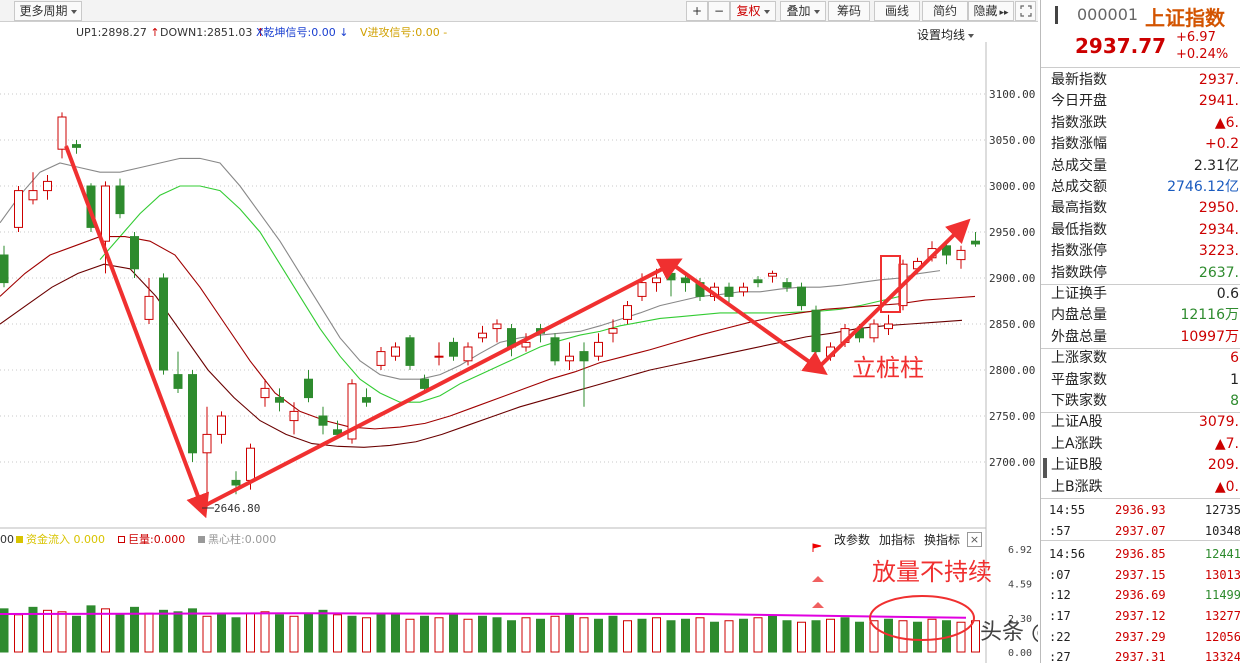 This screenshot has height=663, width=1240. What do you see at coordinates (1025, 11) in the screenshot?
I see `fullscreen-button` at bounding box center [1025, 11].